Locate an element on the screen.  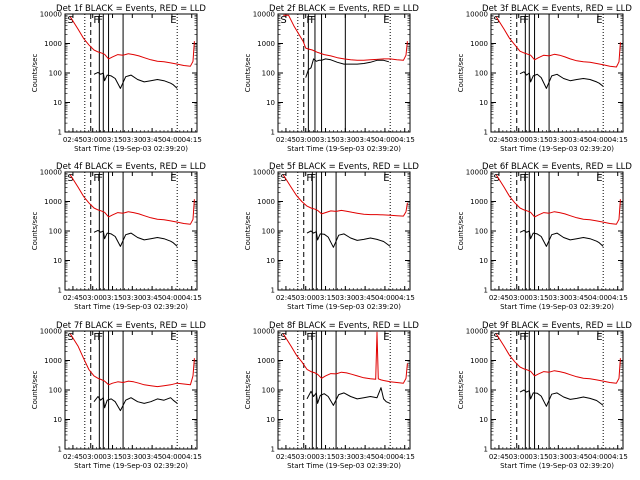
panel-title: Det 1f BLACK = Events, RED = LLD is located at coordinates (131, 9).